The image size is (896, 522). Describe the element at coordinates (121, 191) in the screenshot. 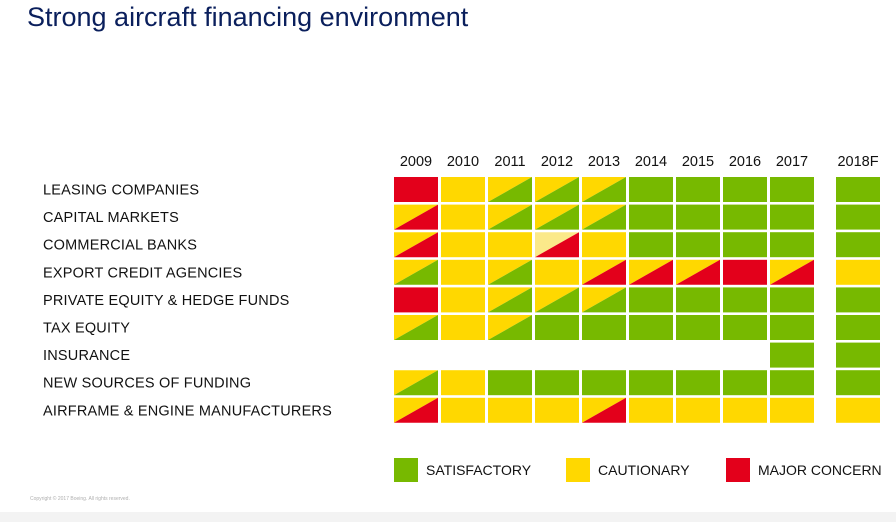

I see `row-label: LEASING COMPANIES` at that location.